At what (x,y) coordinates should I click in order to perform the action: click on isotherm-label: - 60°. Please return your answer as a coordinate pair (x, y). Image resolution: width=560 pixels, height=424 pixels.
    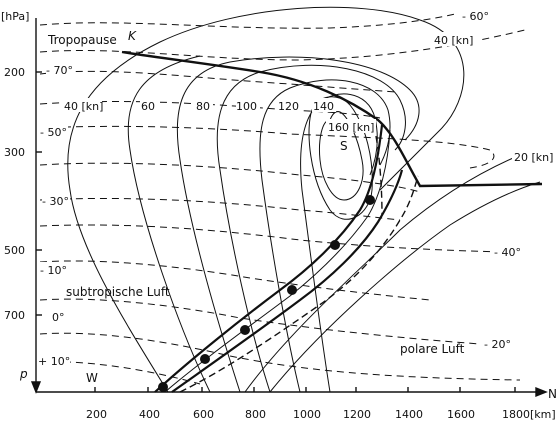
    Looking at the image, I should click on (475, 16).